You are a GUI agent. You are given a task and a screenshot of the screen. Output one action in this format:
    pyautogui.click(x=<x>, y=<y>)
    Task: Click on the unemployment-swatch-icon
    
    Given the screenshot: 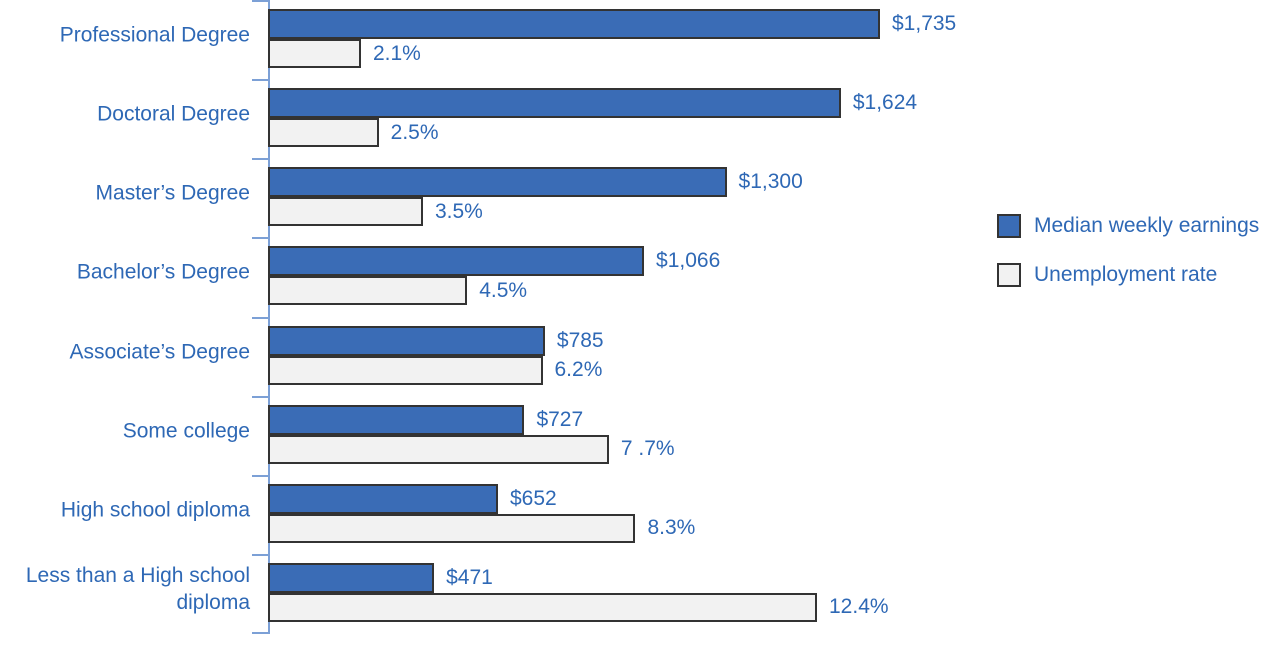 What is the action you would take?
    pyautogui.click(x=1009, y=275)
    